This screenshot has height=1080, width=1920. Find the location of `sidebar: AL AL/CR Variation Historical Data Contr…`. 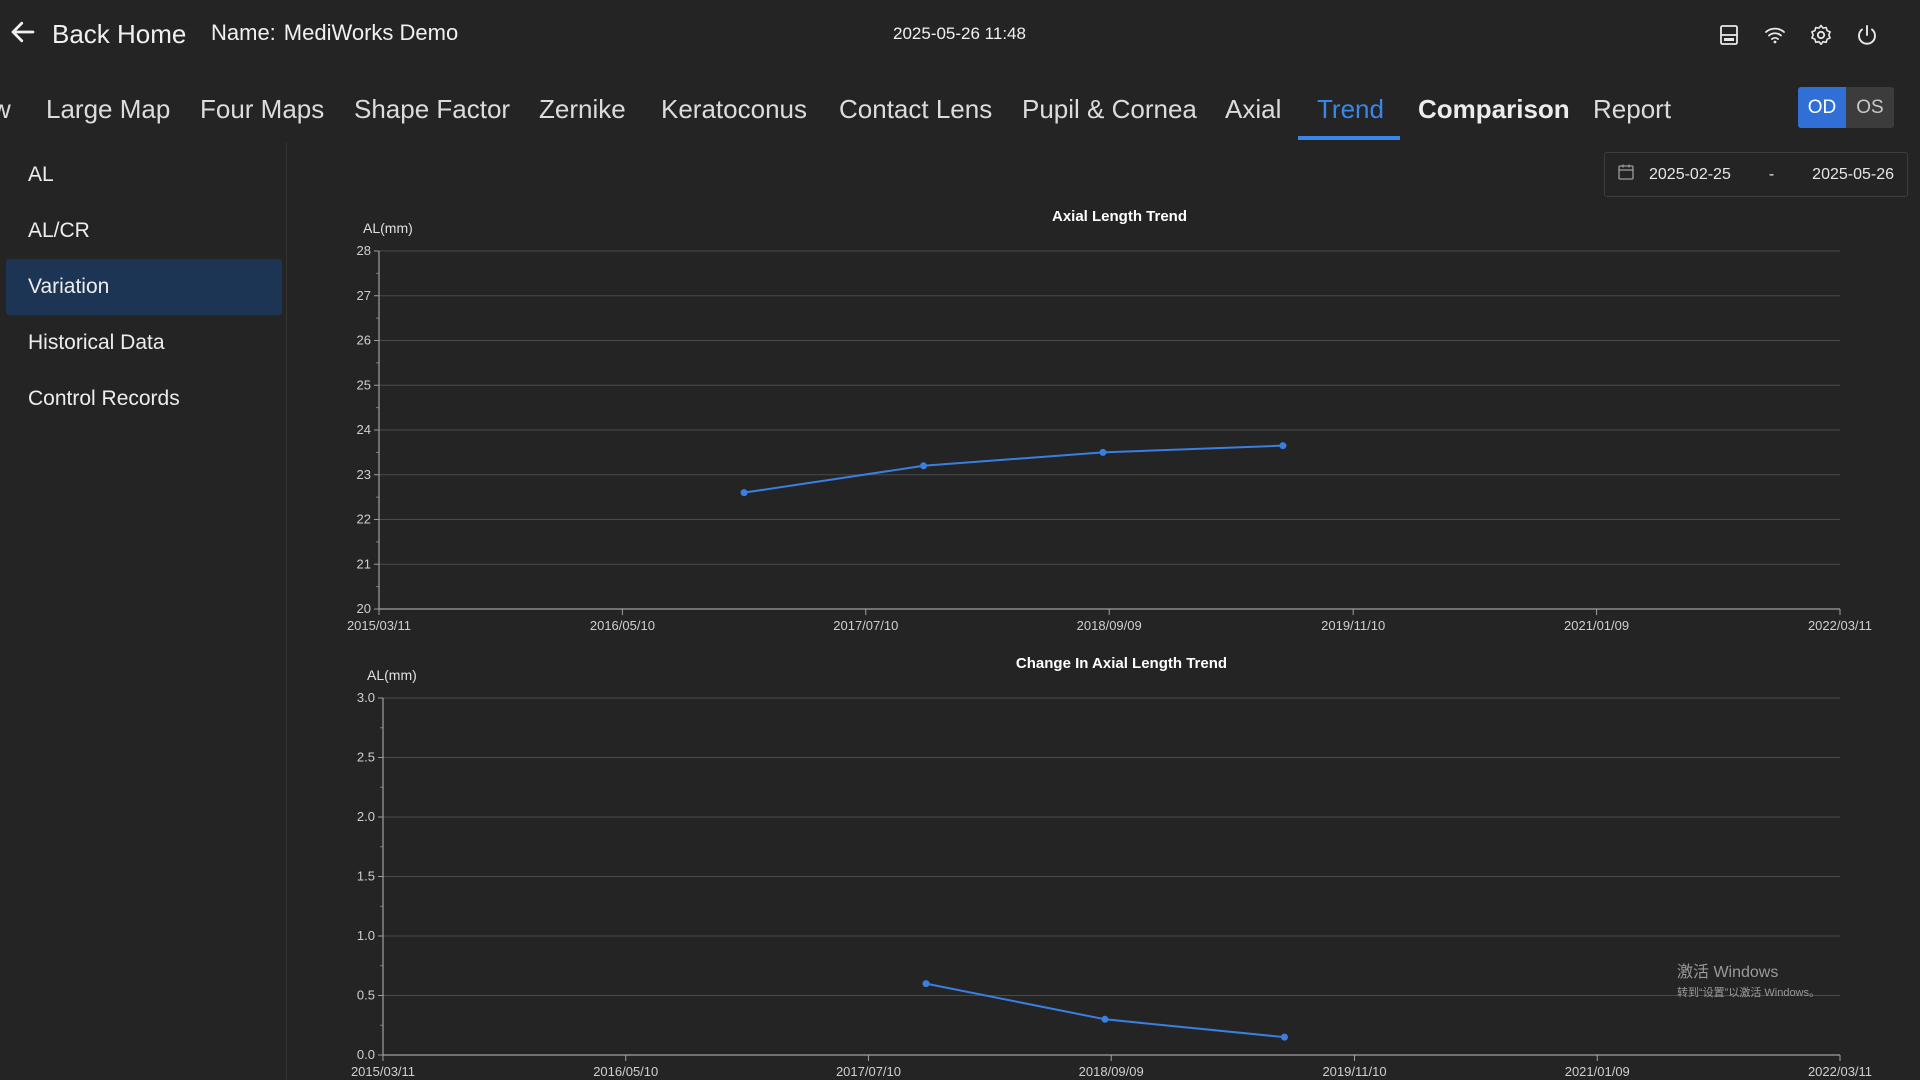

sidebar: AL AL/CR Variation Historical Data Contr… is located at coordinates (143, 611).